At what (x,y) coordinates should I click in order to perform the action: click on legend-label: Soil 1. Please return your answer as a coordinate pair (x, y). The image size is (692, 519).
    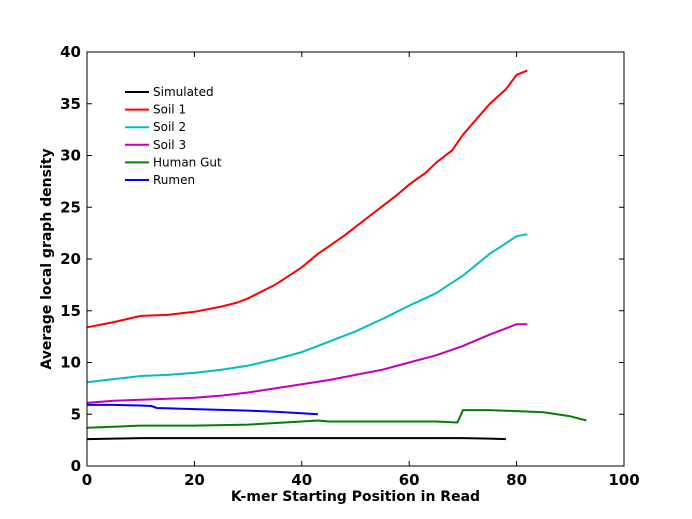
    Looking at the image, I should click on (169, 110).